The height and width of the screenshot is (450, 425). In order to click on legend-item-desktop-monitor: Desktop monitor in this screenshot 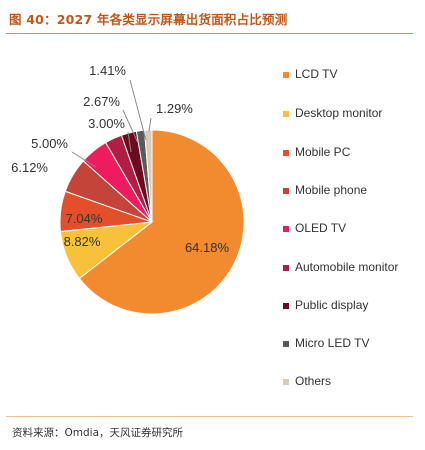, I will do `click(344, 113)`.